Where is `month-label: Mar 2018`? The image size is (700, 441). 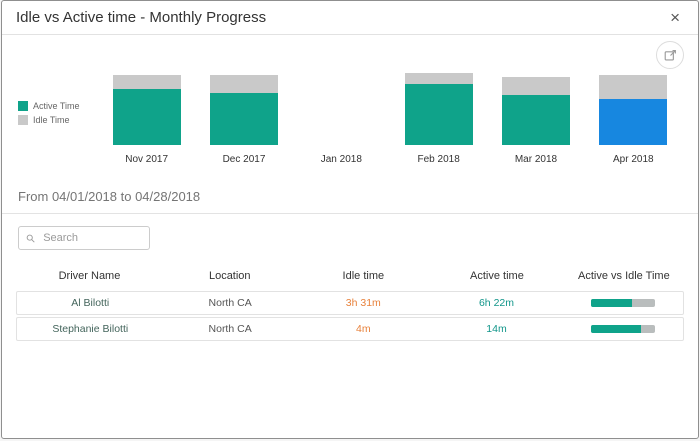
month-label: Mar 2018 is located at coordinates (536, 159).